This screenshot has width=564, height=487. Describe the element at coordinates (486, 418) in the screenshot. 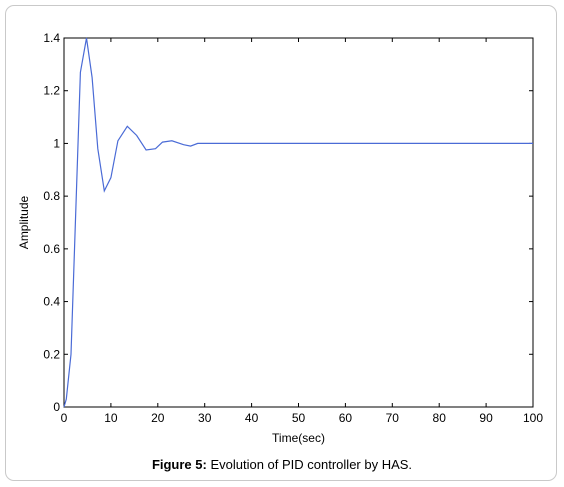

I see `x-tick-label: 90` at that location.